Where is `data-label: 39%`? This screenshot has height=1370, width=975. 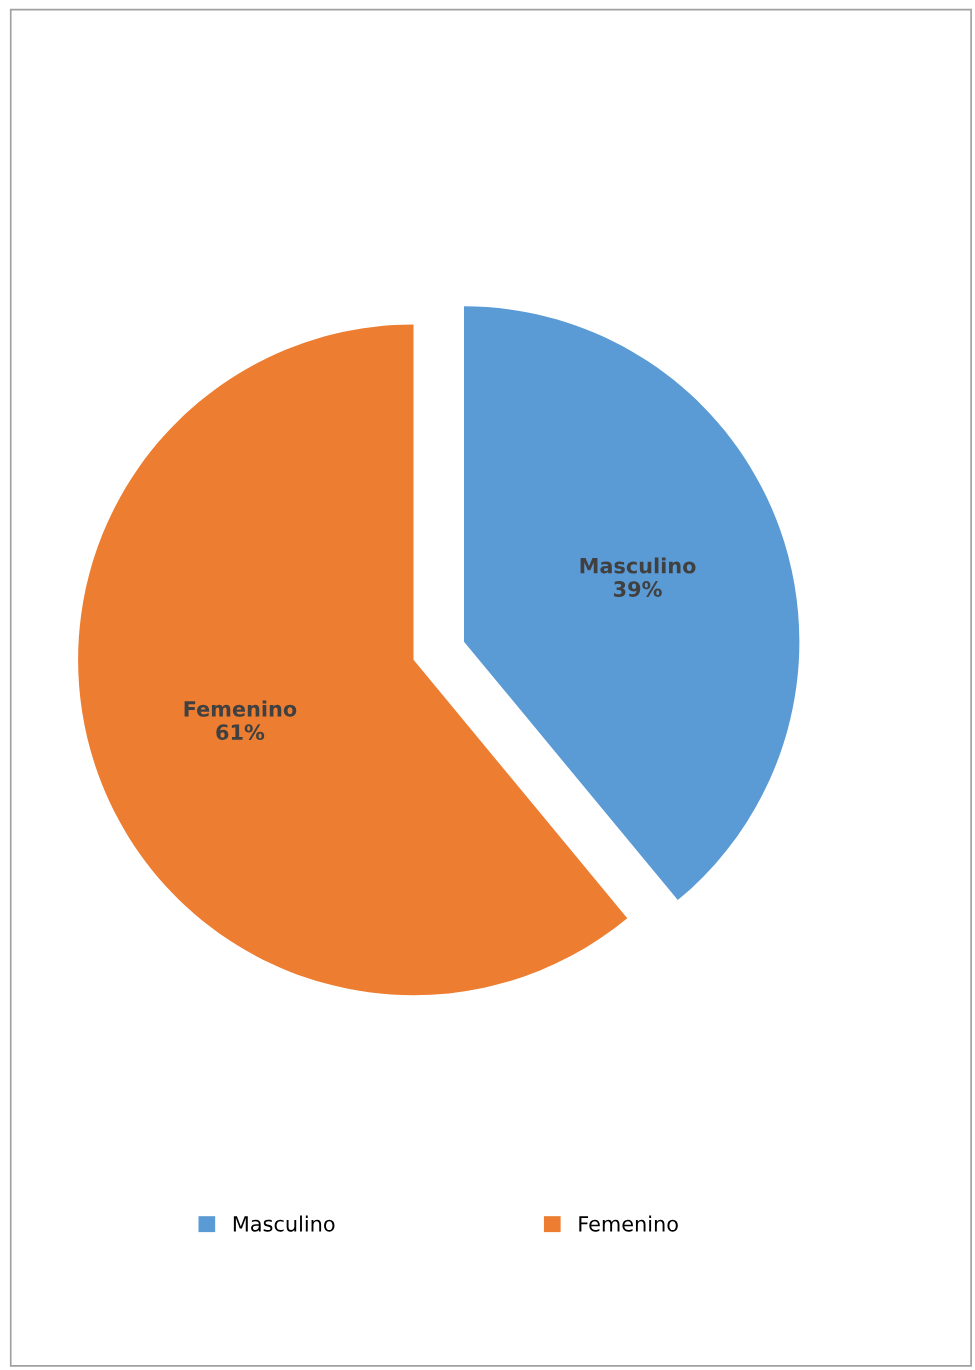 data-label: 39% is located at coordinates (638, 589).